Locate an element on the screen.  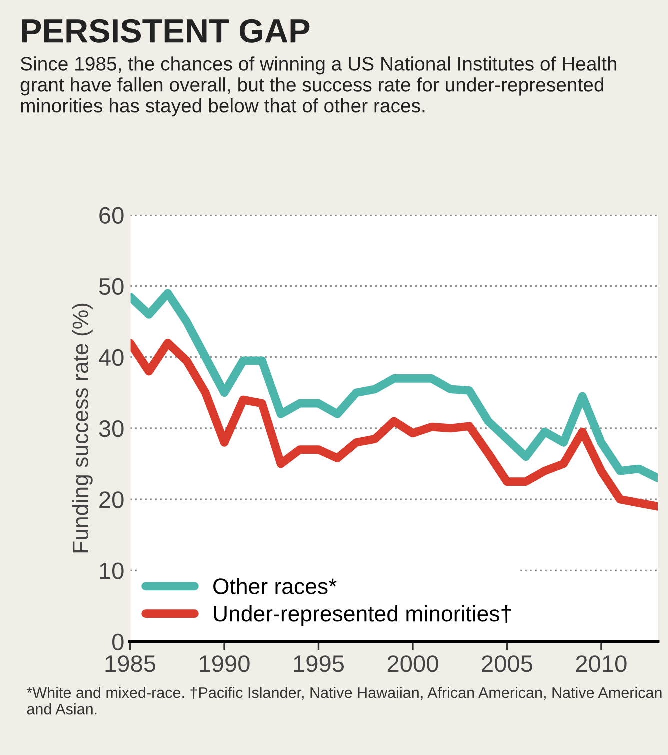
text: *White and mixed-race. †Pacific Islander, Native Hawaiian, African American, Native American and Asian. is located at coordinates (344, 701).